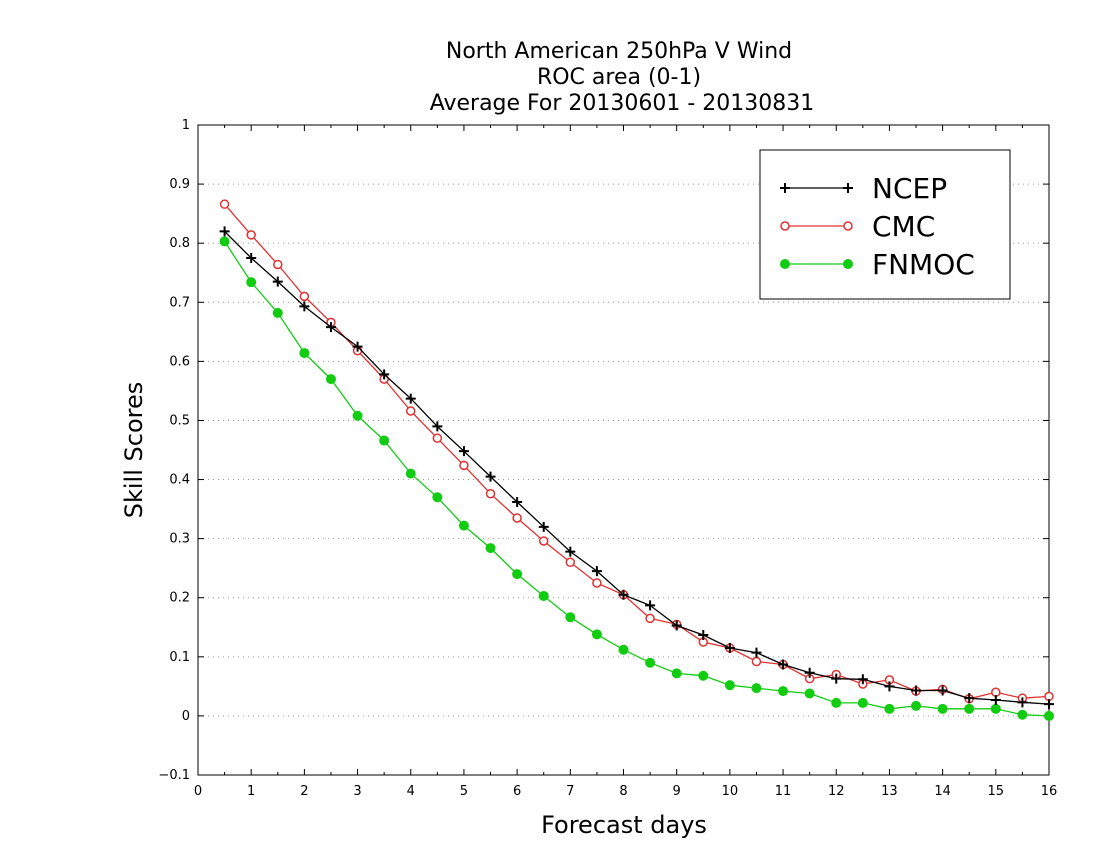  What do you see at coordinates (134, 450) in the screenshot?
I see `y-axis-label: Skill Scores` at bounding box center [134, 450].